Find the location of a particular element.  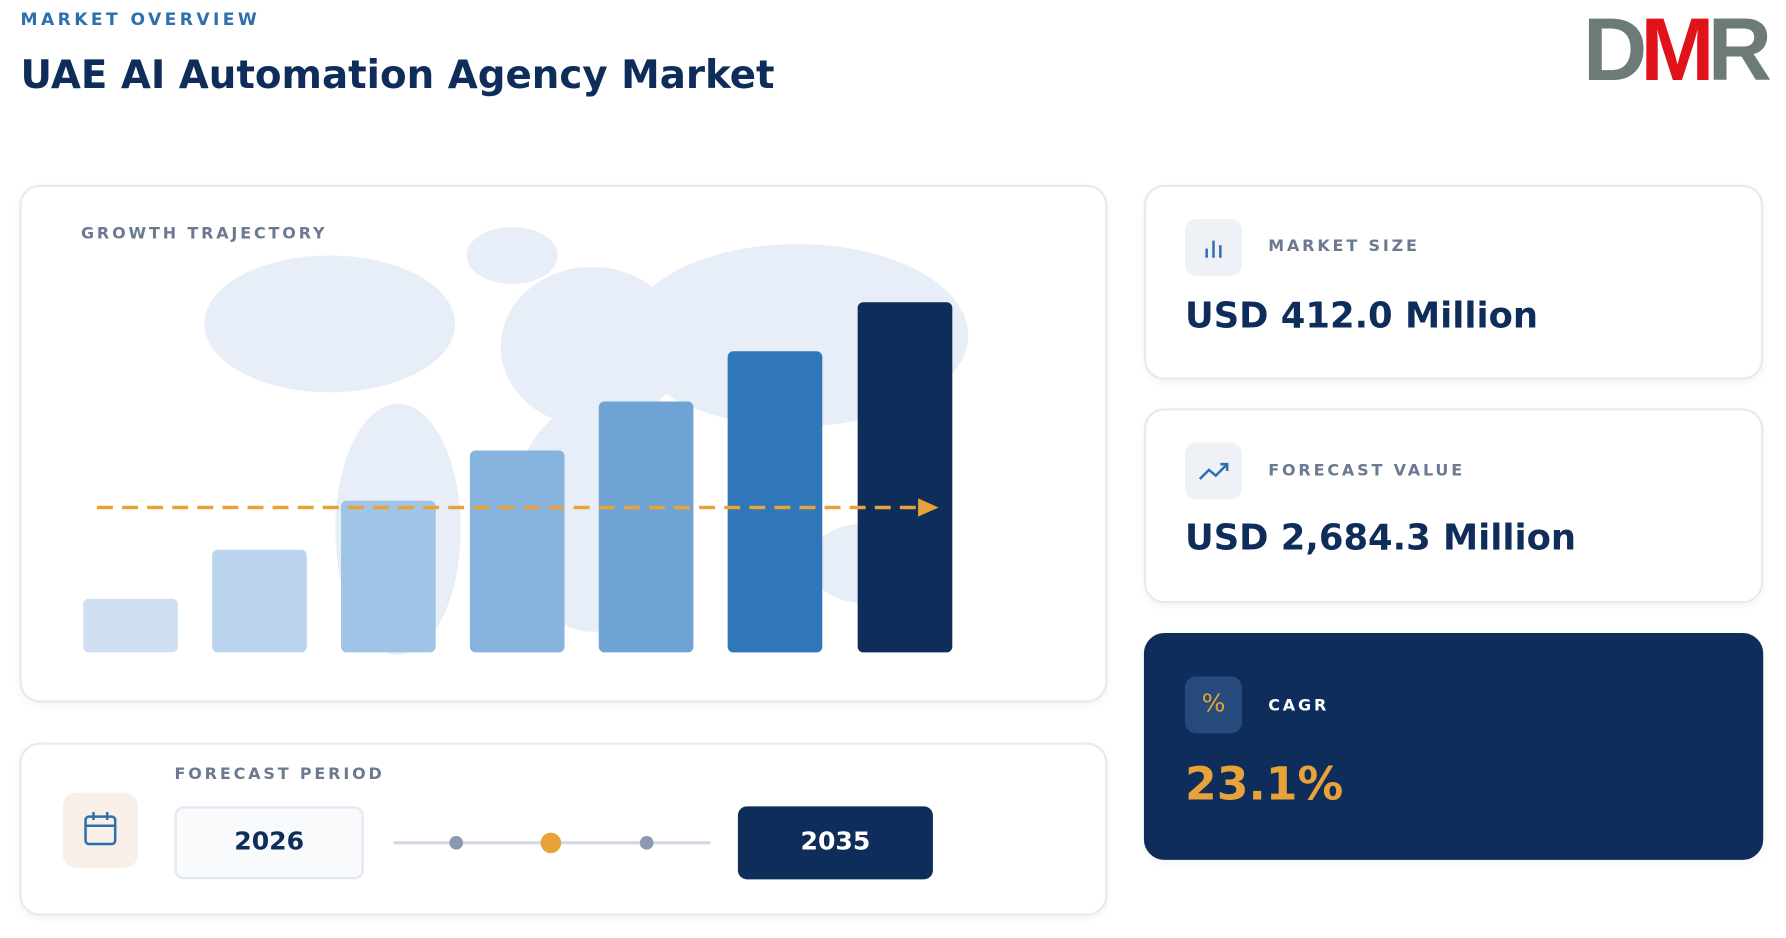

logo: DMR is located at coordinates (1677, 51).